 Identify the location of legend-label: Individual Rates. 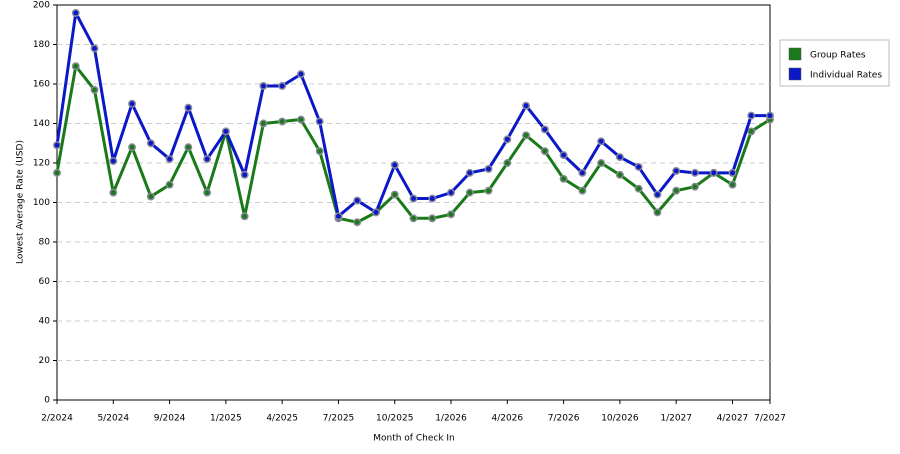
(846, 76).